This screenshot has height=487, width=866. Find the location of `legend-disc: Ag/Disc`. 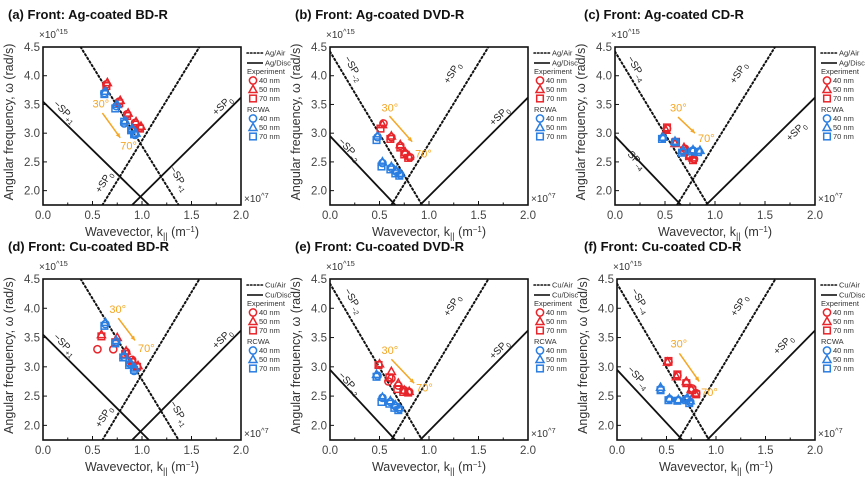

legend-disc: Ag/Disc is located at coordinates (565, 63).